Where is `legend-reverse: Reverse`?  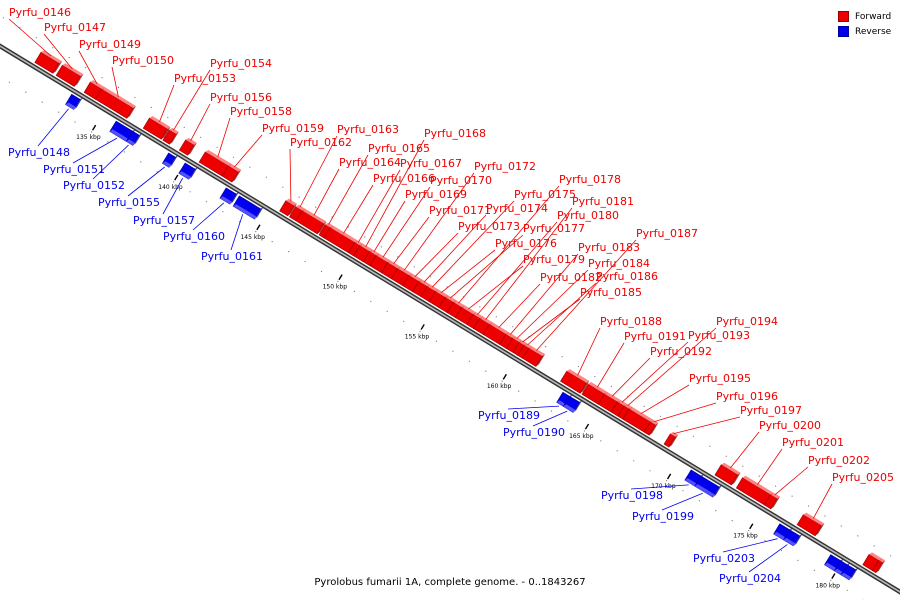 legend-reverse: Reverse is located at coordinates (864, 31).